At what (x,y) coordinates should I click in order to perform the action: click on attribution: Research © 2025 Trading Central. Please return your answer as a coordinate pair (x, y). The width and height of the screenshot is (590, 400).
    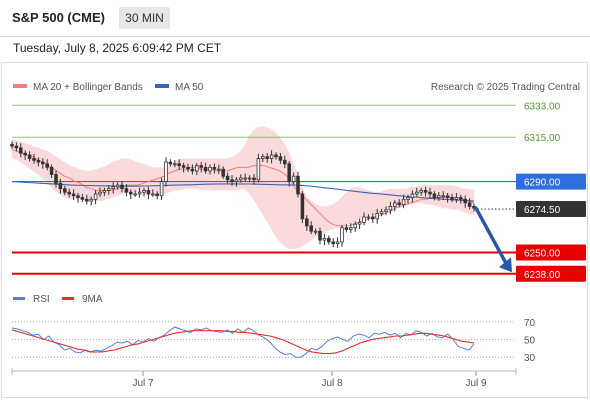
    Looking at the image, I should click on (505, 87).